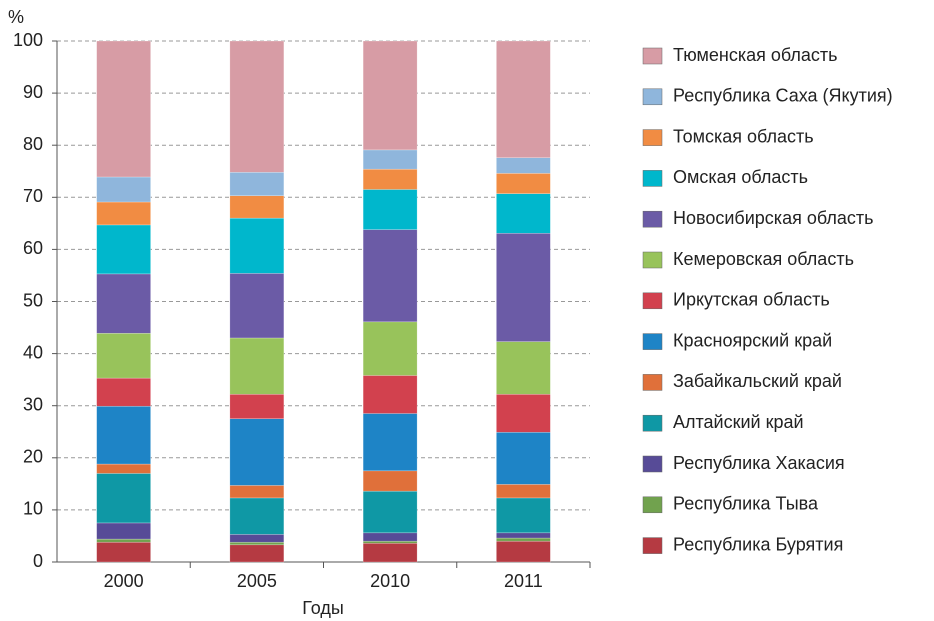 The image size is (934, 621). Describe the element at coordinates (743, 136) in the screenshot. I see `legend-label: Томская область` at that location.